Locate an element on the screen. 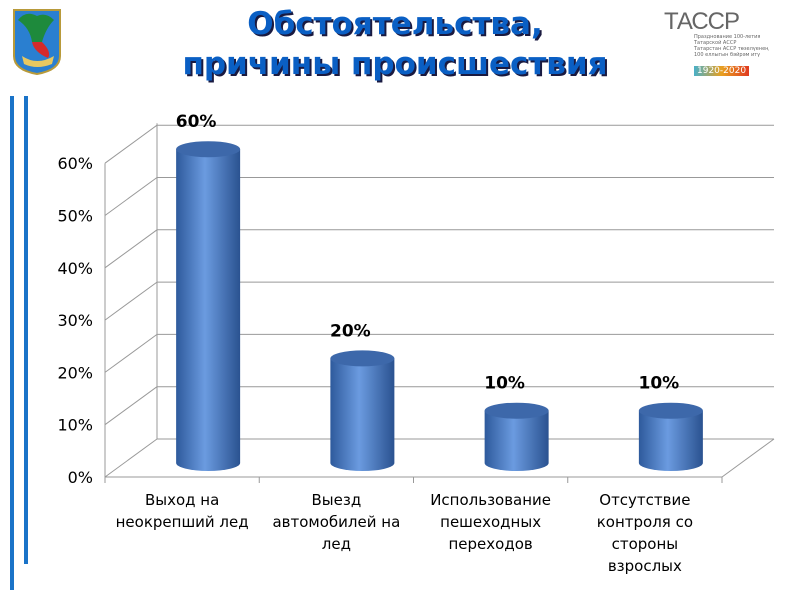 This screenshot has width=786, height=594. x-category-label: пешеходных is located at coordinates (490, 522).